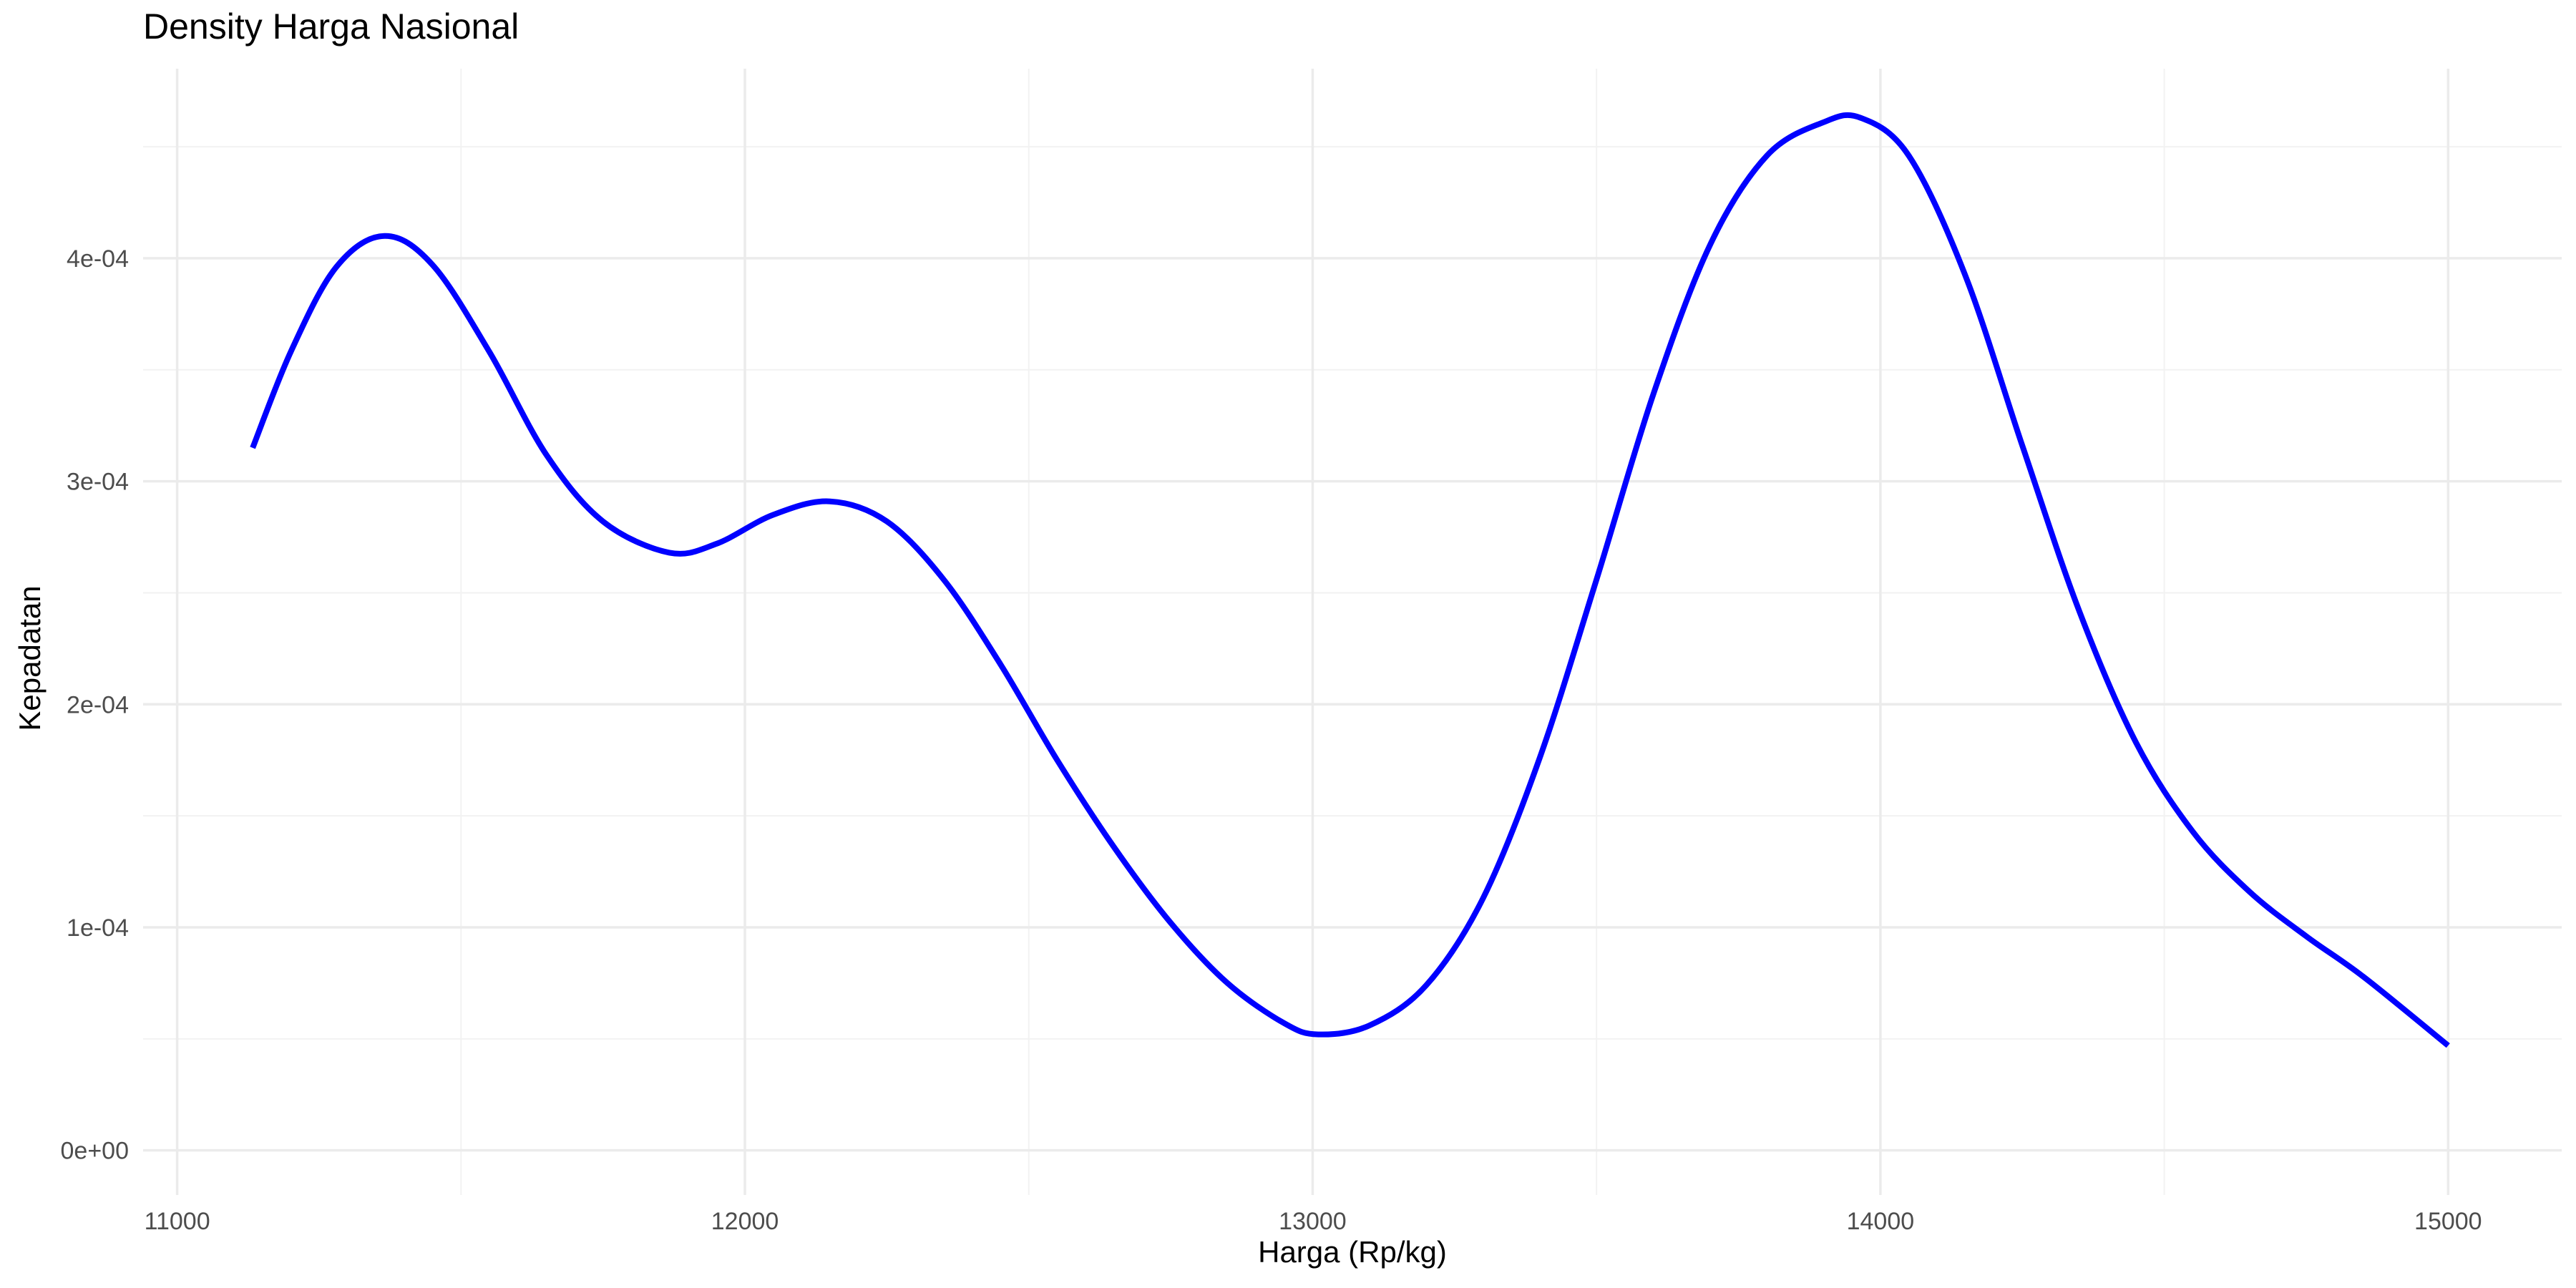 The width and height of the screenshot is (2576, 1288). I want to click on x-tick-label: 12000, so click(745, 1221).